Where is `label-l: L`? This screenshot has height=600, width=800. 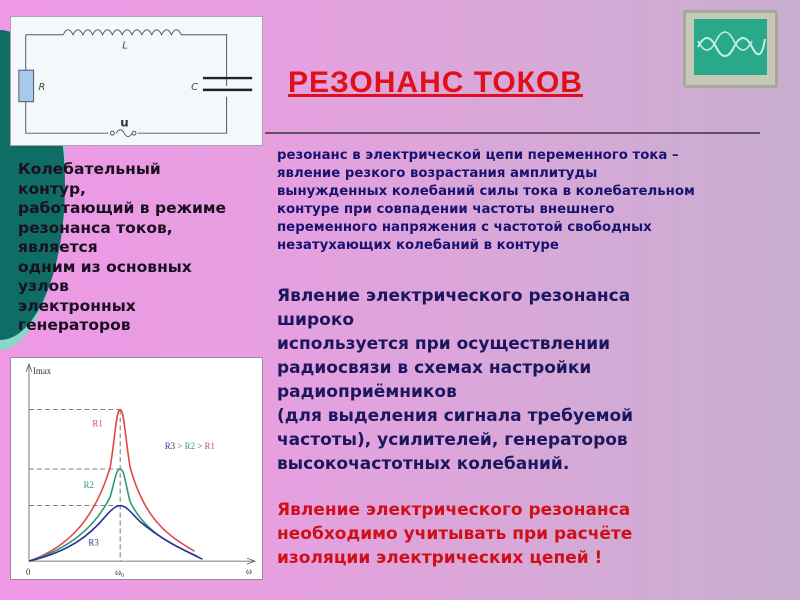
label-l: L is located at coordinates (124, 46).